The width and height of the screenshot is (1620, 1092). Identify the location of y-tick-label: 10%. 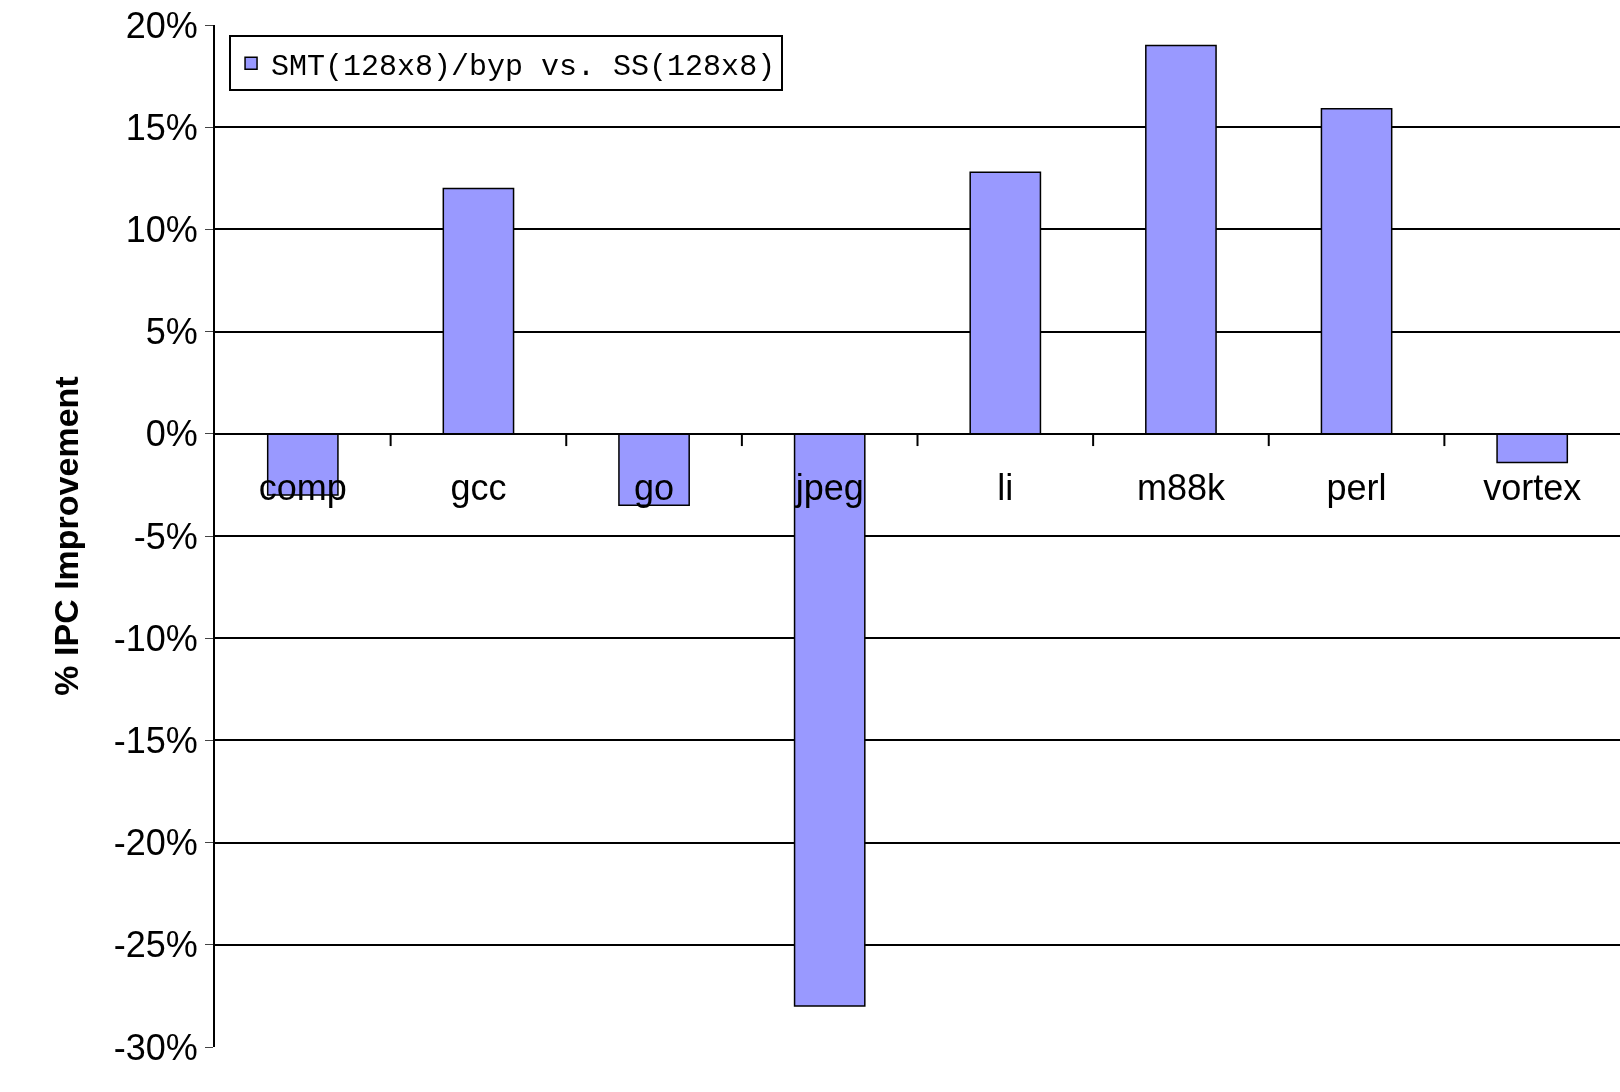
(161, 229).